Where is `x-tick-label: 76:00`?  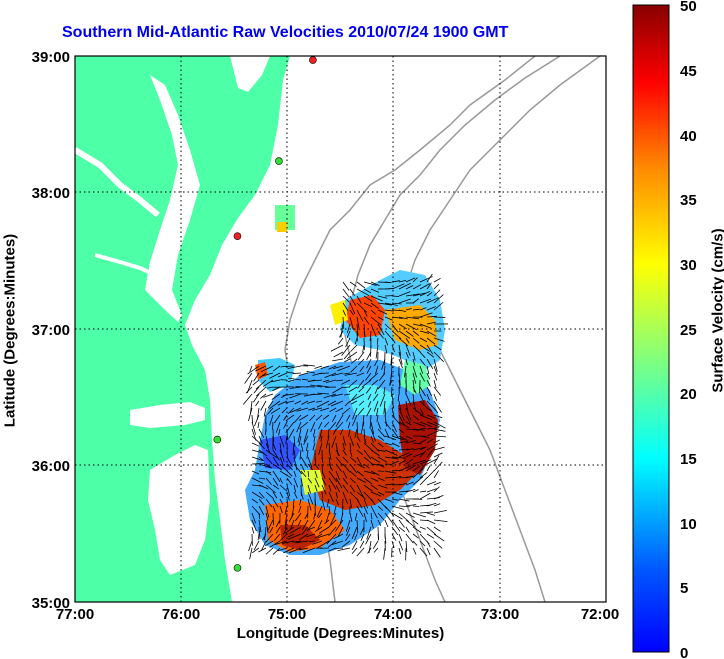
x-tick-label: 76:00 is located at coordinates (181, 614).